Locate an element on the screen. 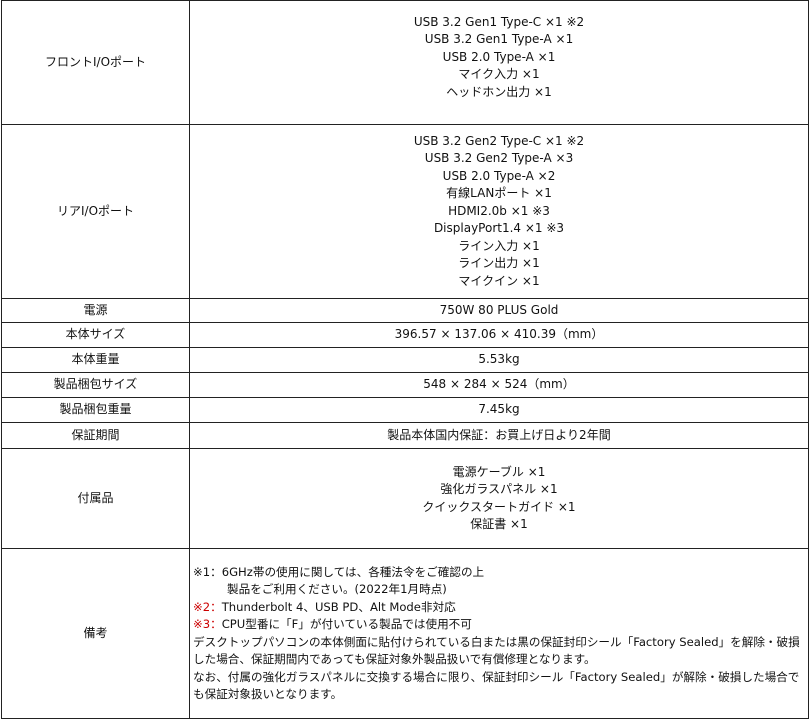 This screenshot has width=810, height=720. front-io-item: USB 3.2 Gen1 Type-A ×1 is located at coordinates (499, 39).